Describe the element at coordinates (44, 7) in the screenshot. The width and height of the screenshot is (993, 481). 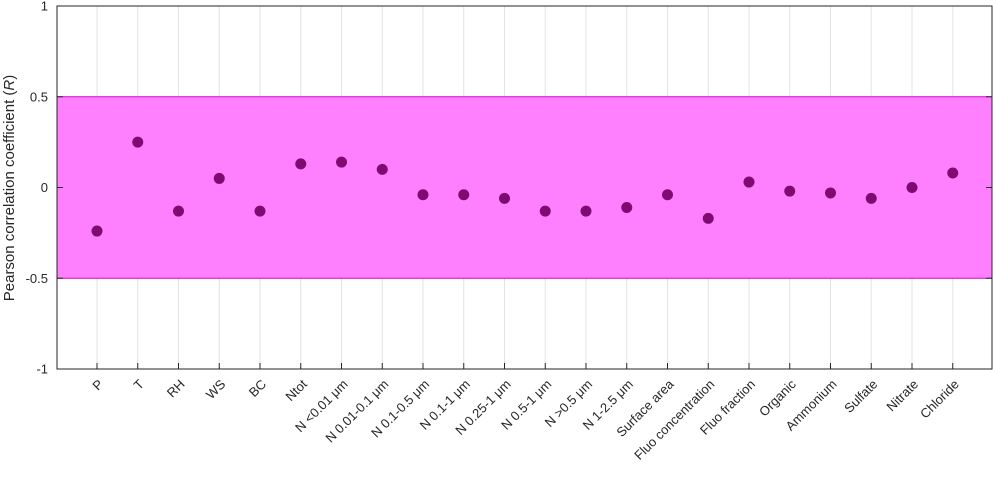
I see `y-tick-label: 1` at that location.